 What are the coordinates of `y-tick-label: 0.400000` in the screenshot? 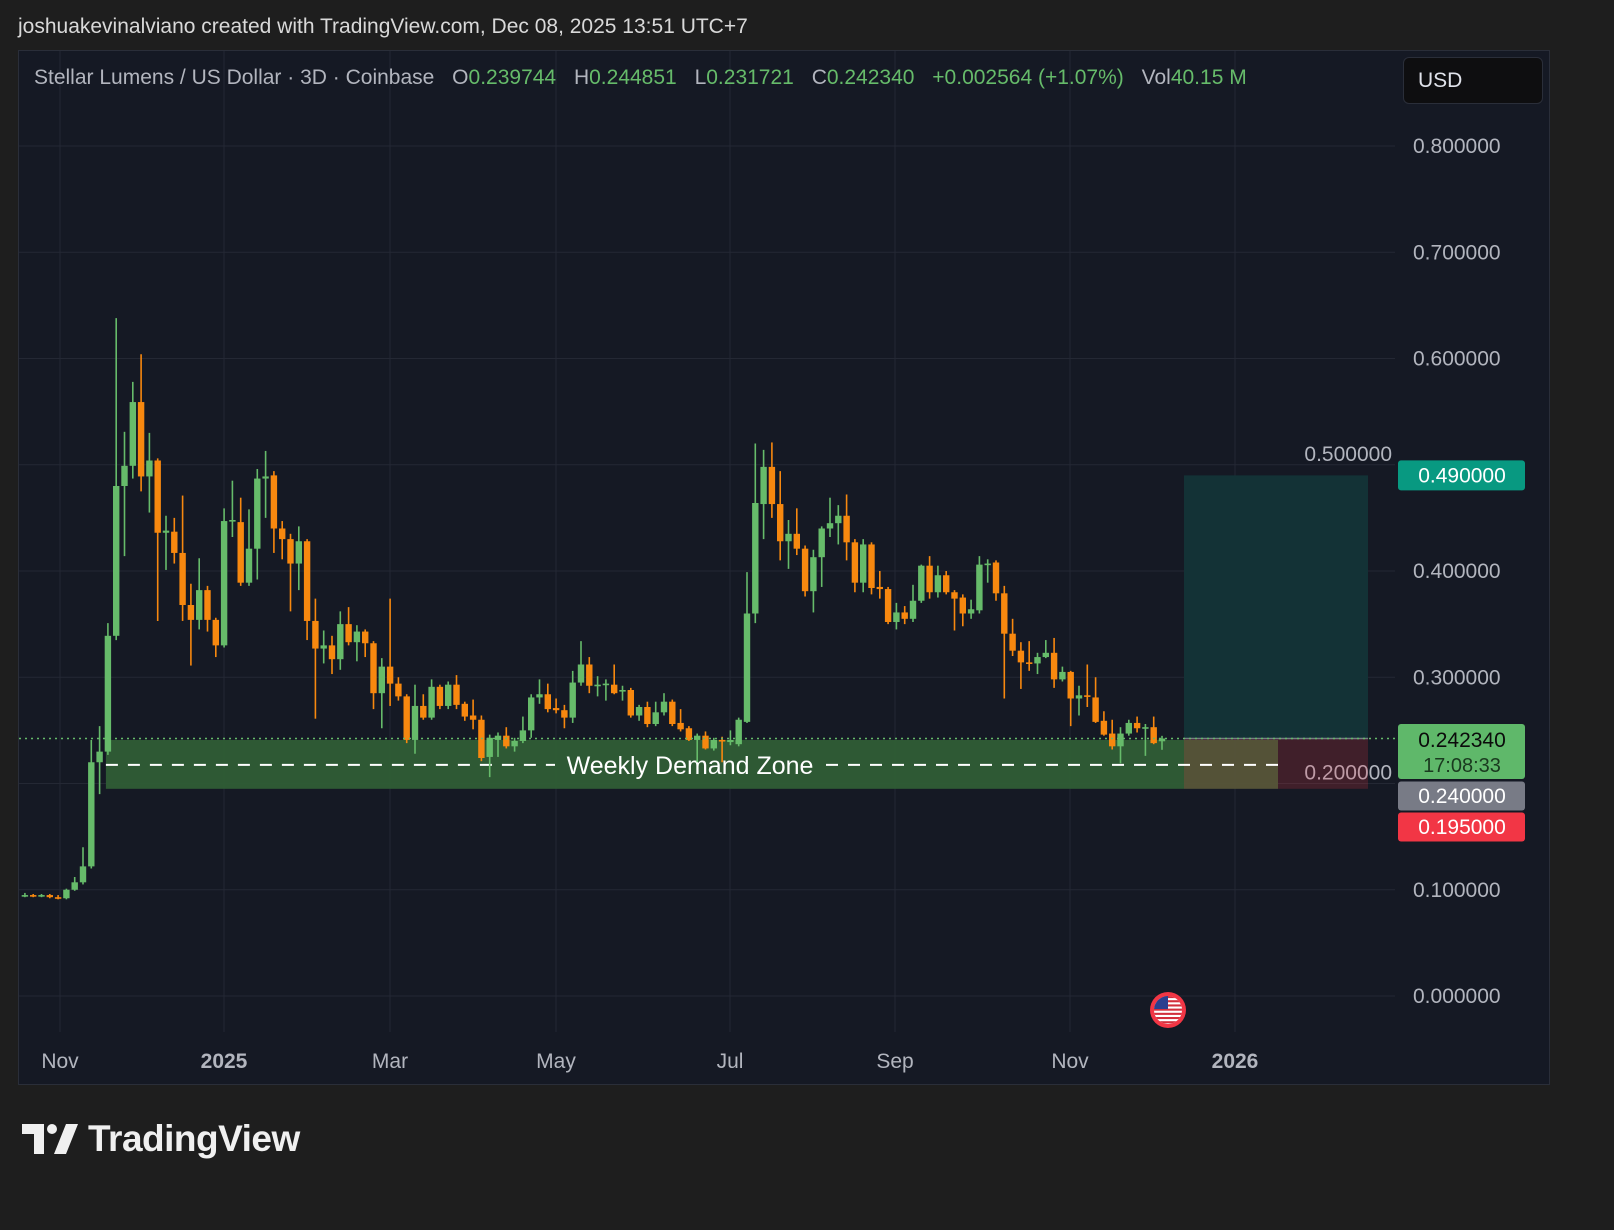 It's located at (1457, 571).